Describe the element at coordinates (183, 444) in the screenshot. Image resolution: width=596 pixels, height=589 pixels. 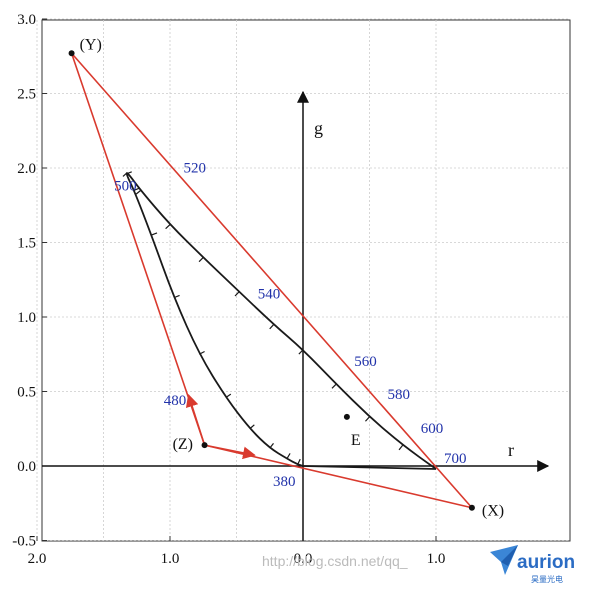
I see `primary-label: (Z)` at that location.